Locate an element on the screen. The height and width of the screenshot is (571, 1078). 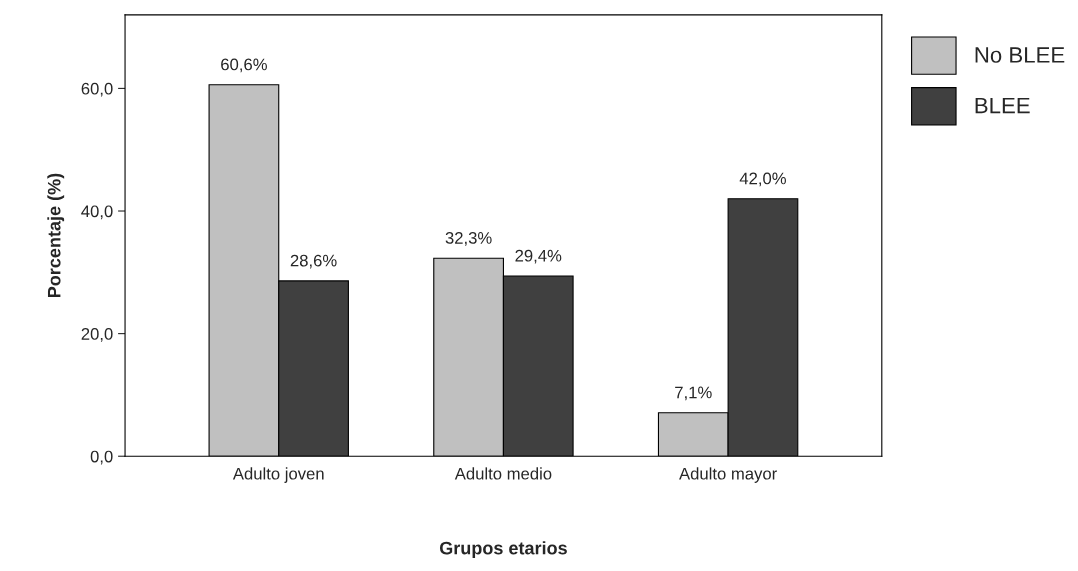
y-tick-label: 40,0 is located at coordinates (97, 212).